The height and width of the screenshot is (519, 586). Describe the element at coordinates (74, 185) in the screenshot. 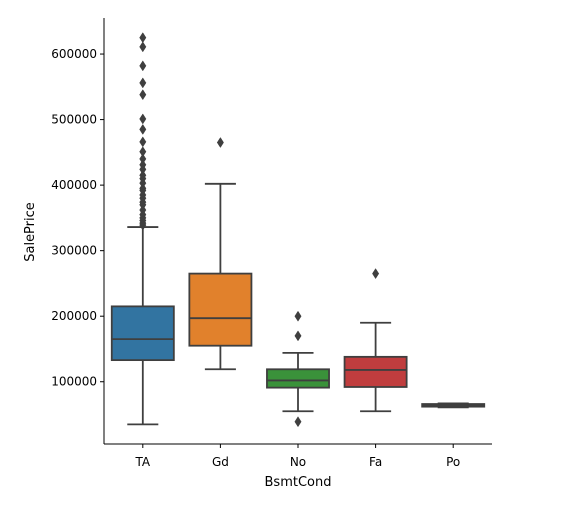

I see `y-tick-label: 400000` at that location.